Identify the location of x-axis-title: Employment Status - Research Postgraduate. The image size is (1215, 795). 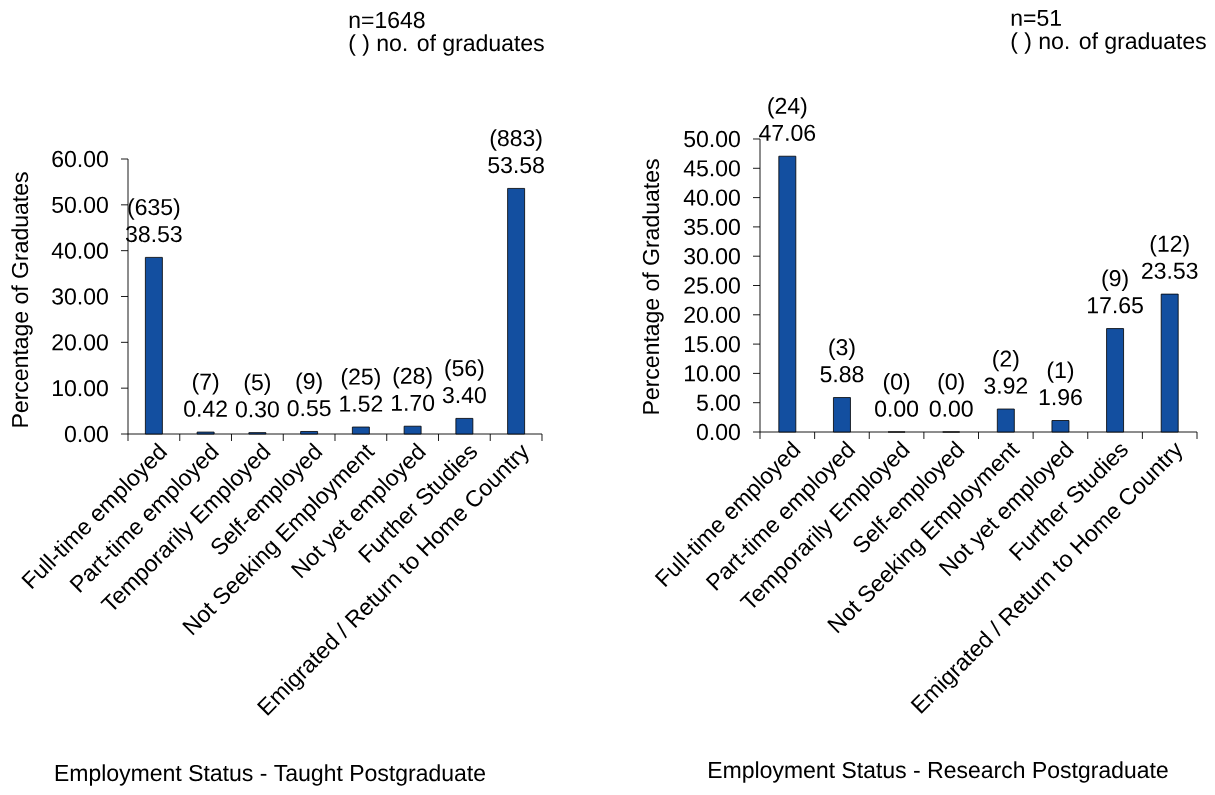
(938, 772).